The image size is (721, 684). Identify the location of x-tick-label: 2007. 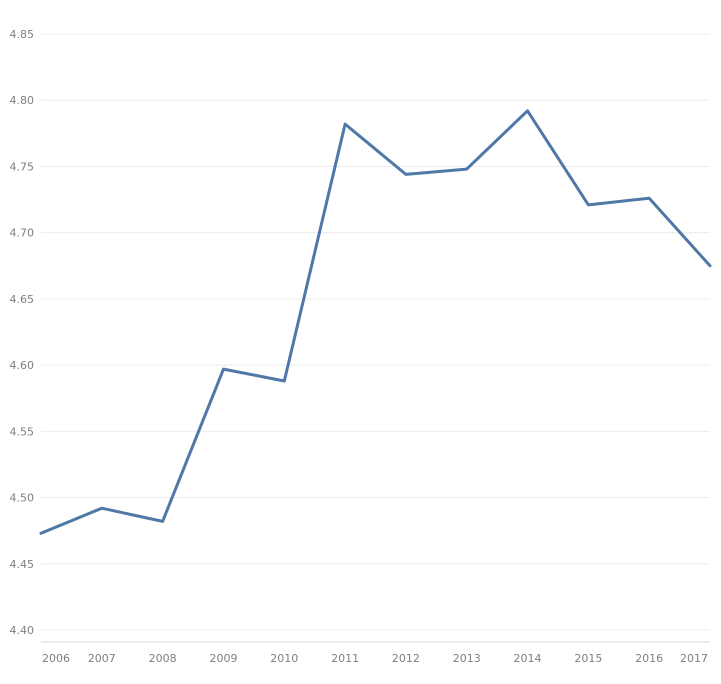
(102, 658).